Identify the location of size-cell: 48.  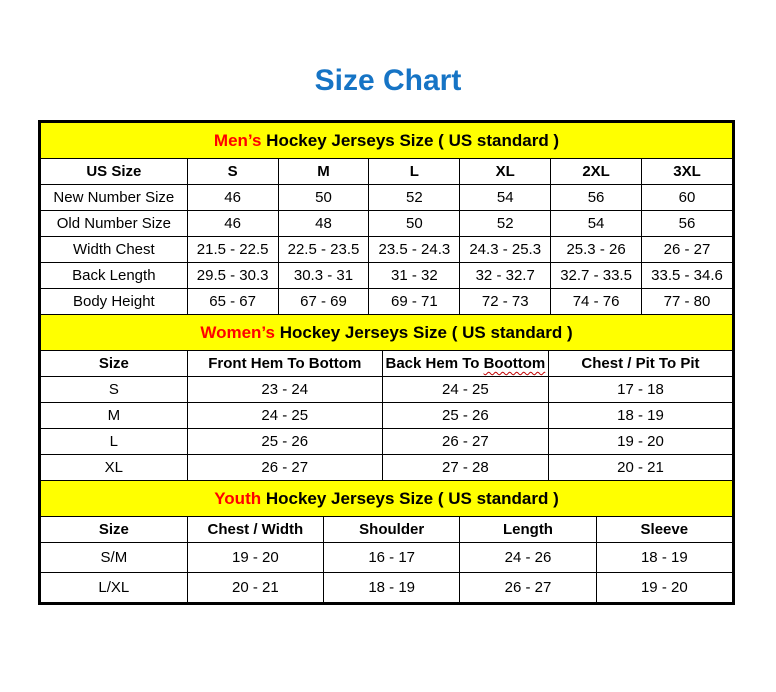
(323, 223).